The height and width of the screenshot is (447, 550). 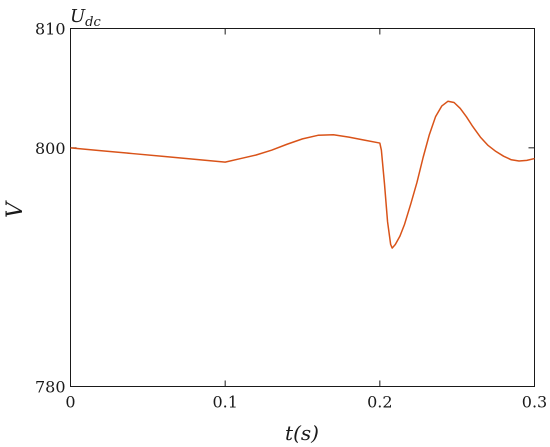 I want to click on x-tick-label: 0.3, so click(x=534, y=402).